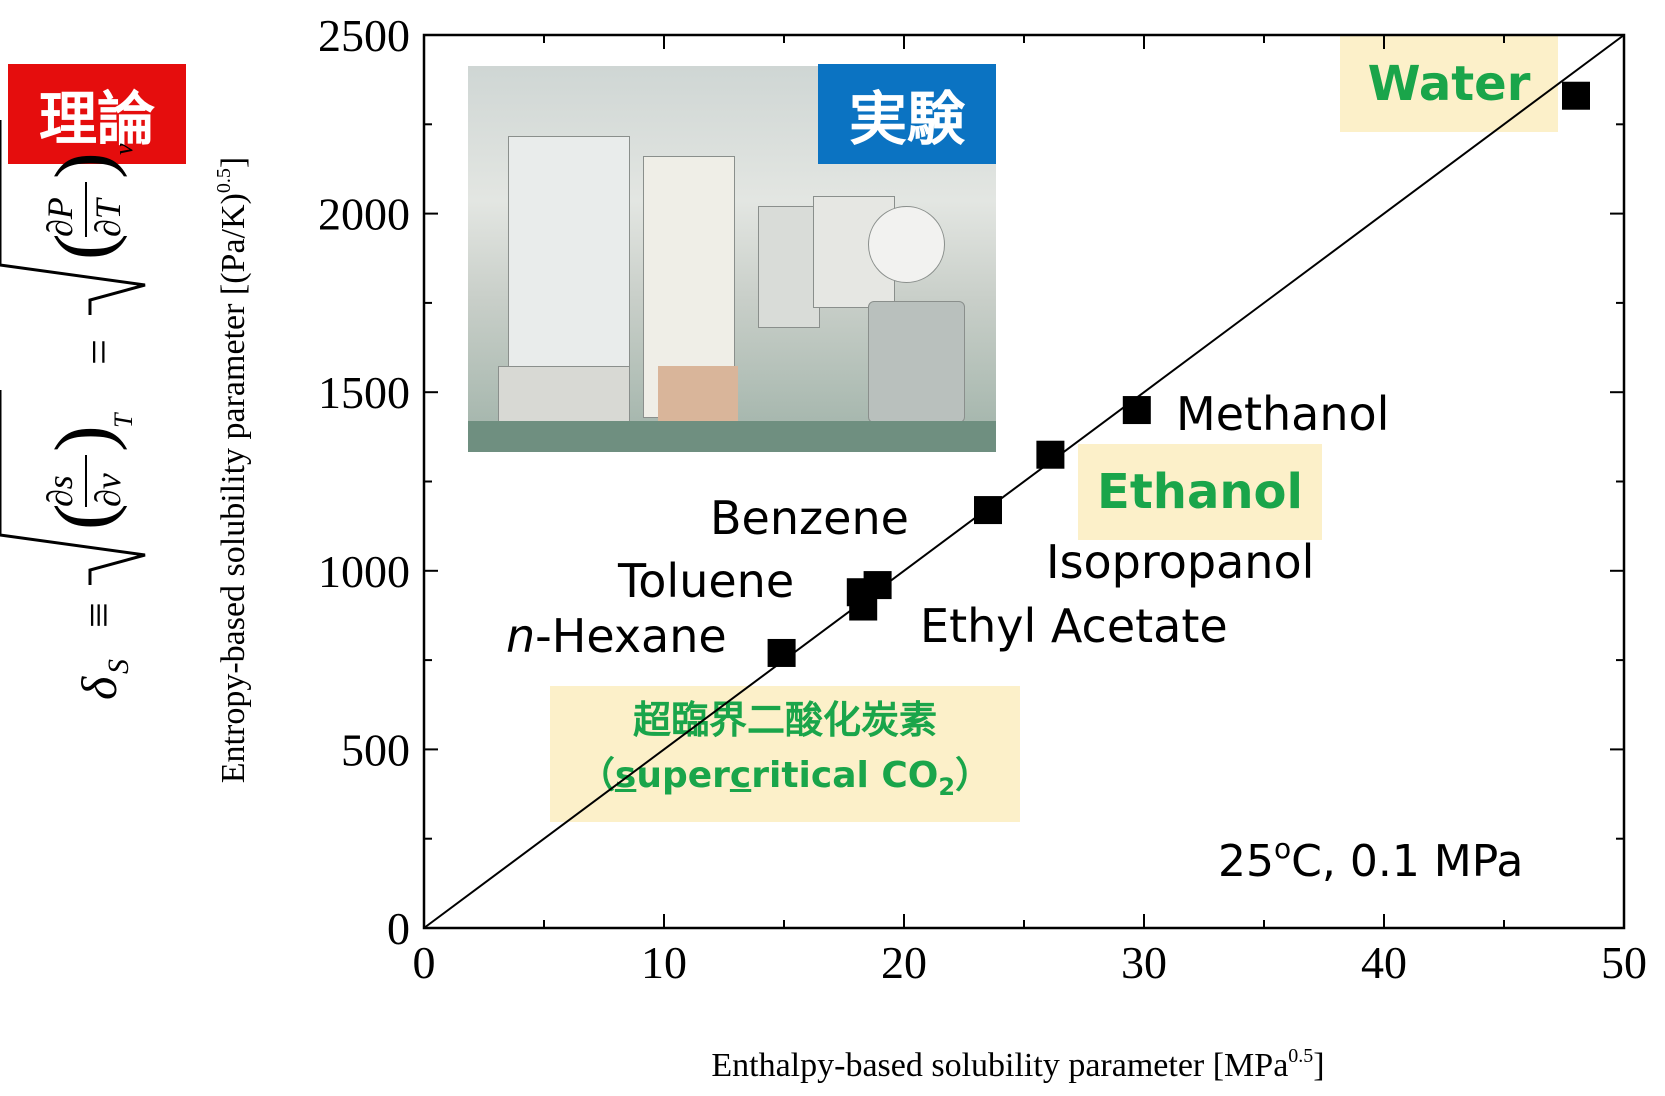  What do you see at coordinates (973, 776) in the screenshot?
I see `co2-close-paren: ）` at bounding box center [973, 776].